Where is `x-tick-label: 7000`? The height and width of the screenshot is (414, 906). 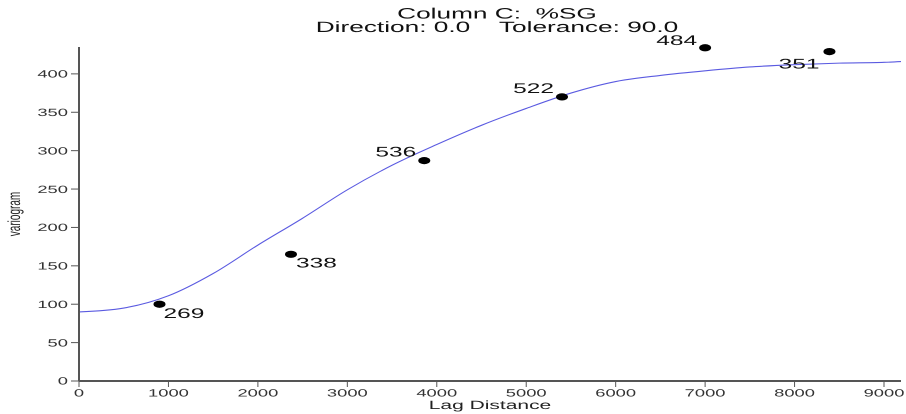 x-tick-label: 7000 is located at coordinates (705, 393).